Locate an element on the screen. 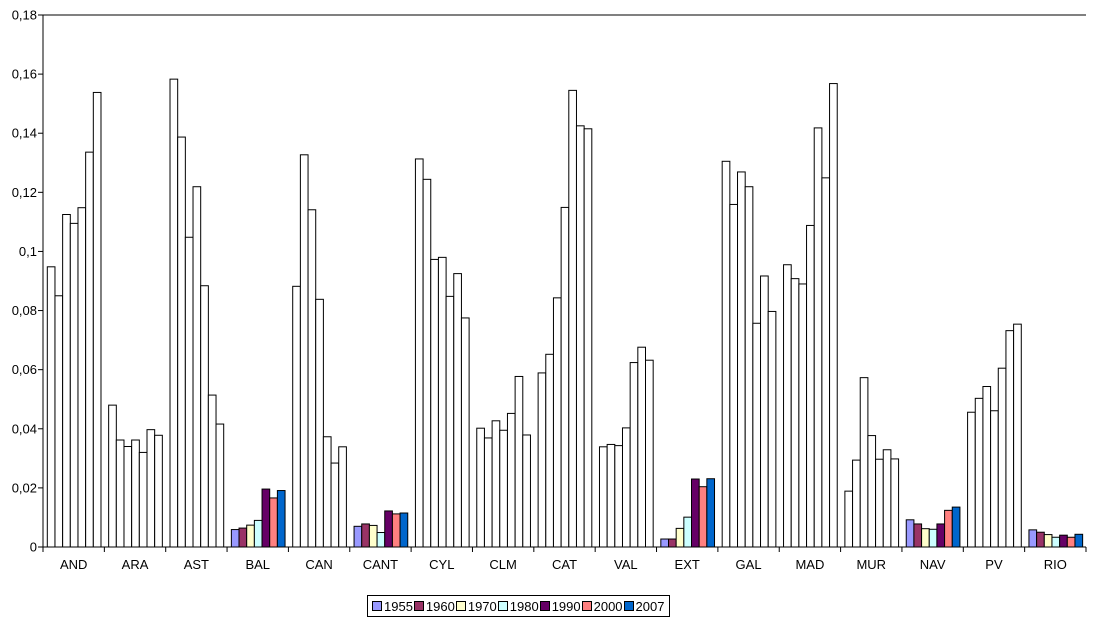 This screenshot has height=622, width=1099. legend-label: 2007 is located at coordinates (650, 606).